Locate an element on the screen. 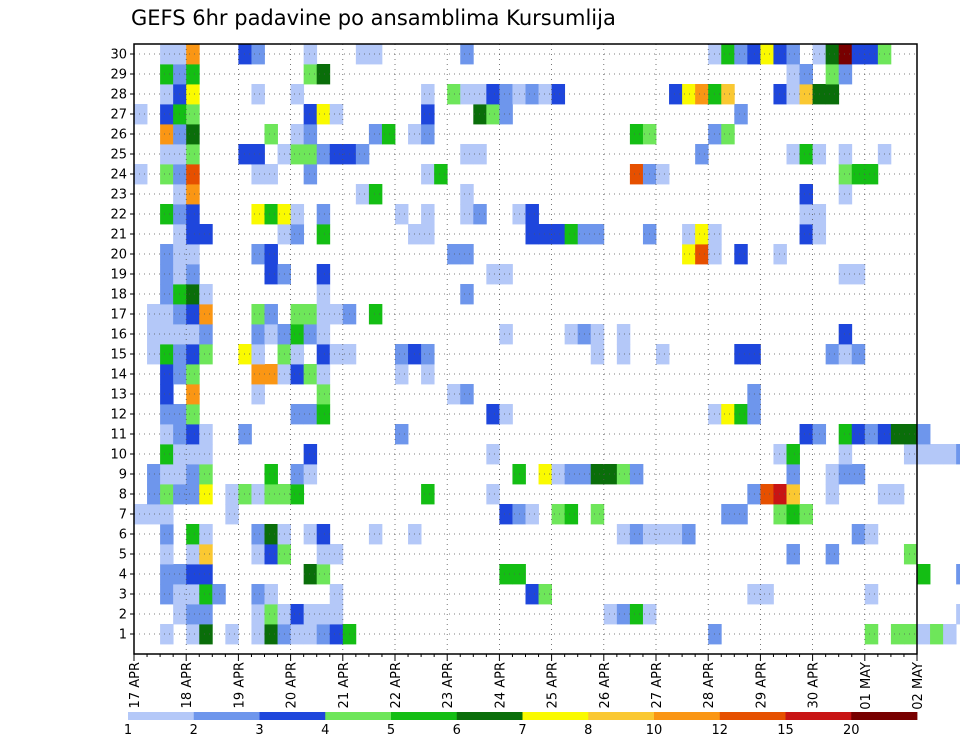 Image resolution: width=960 pixels, height=742 pixels. y-tick-label: 18 is located at coordinates (118, 295).